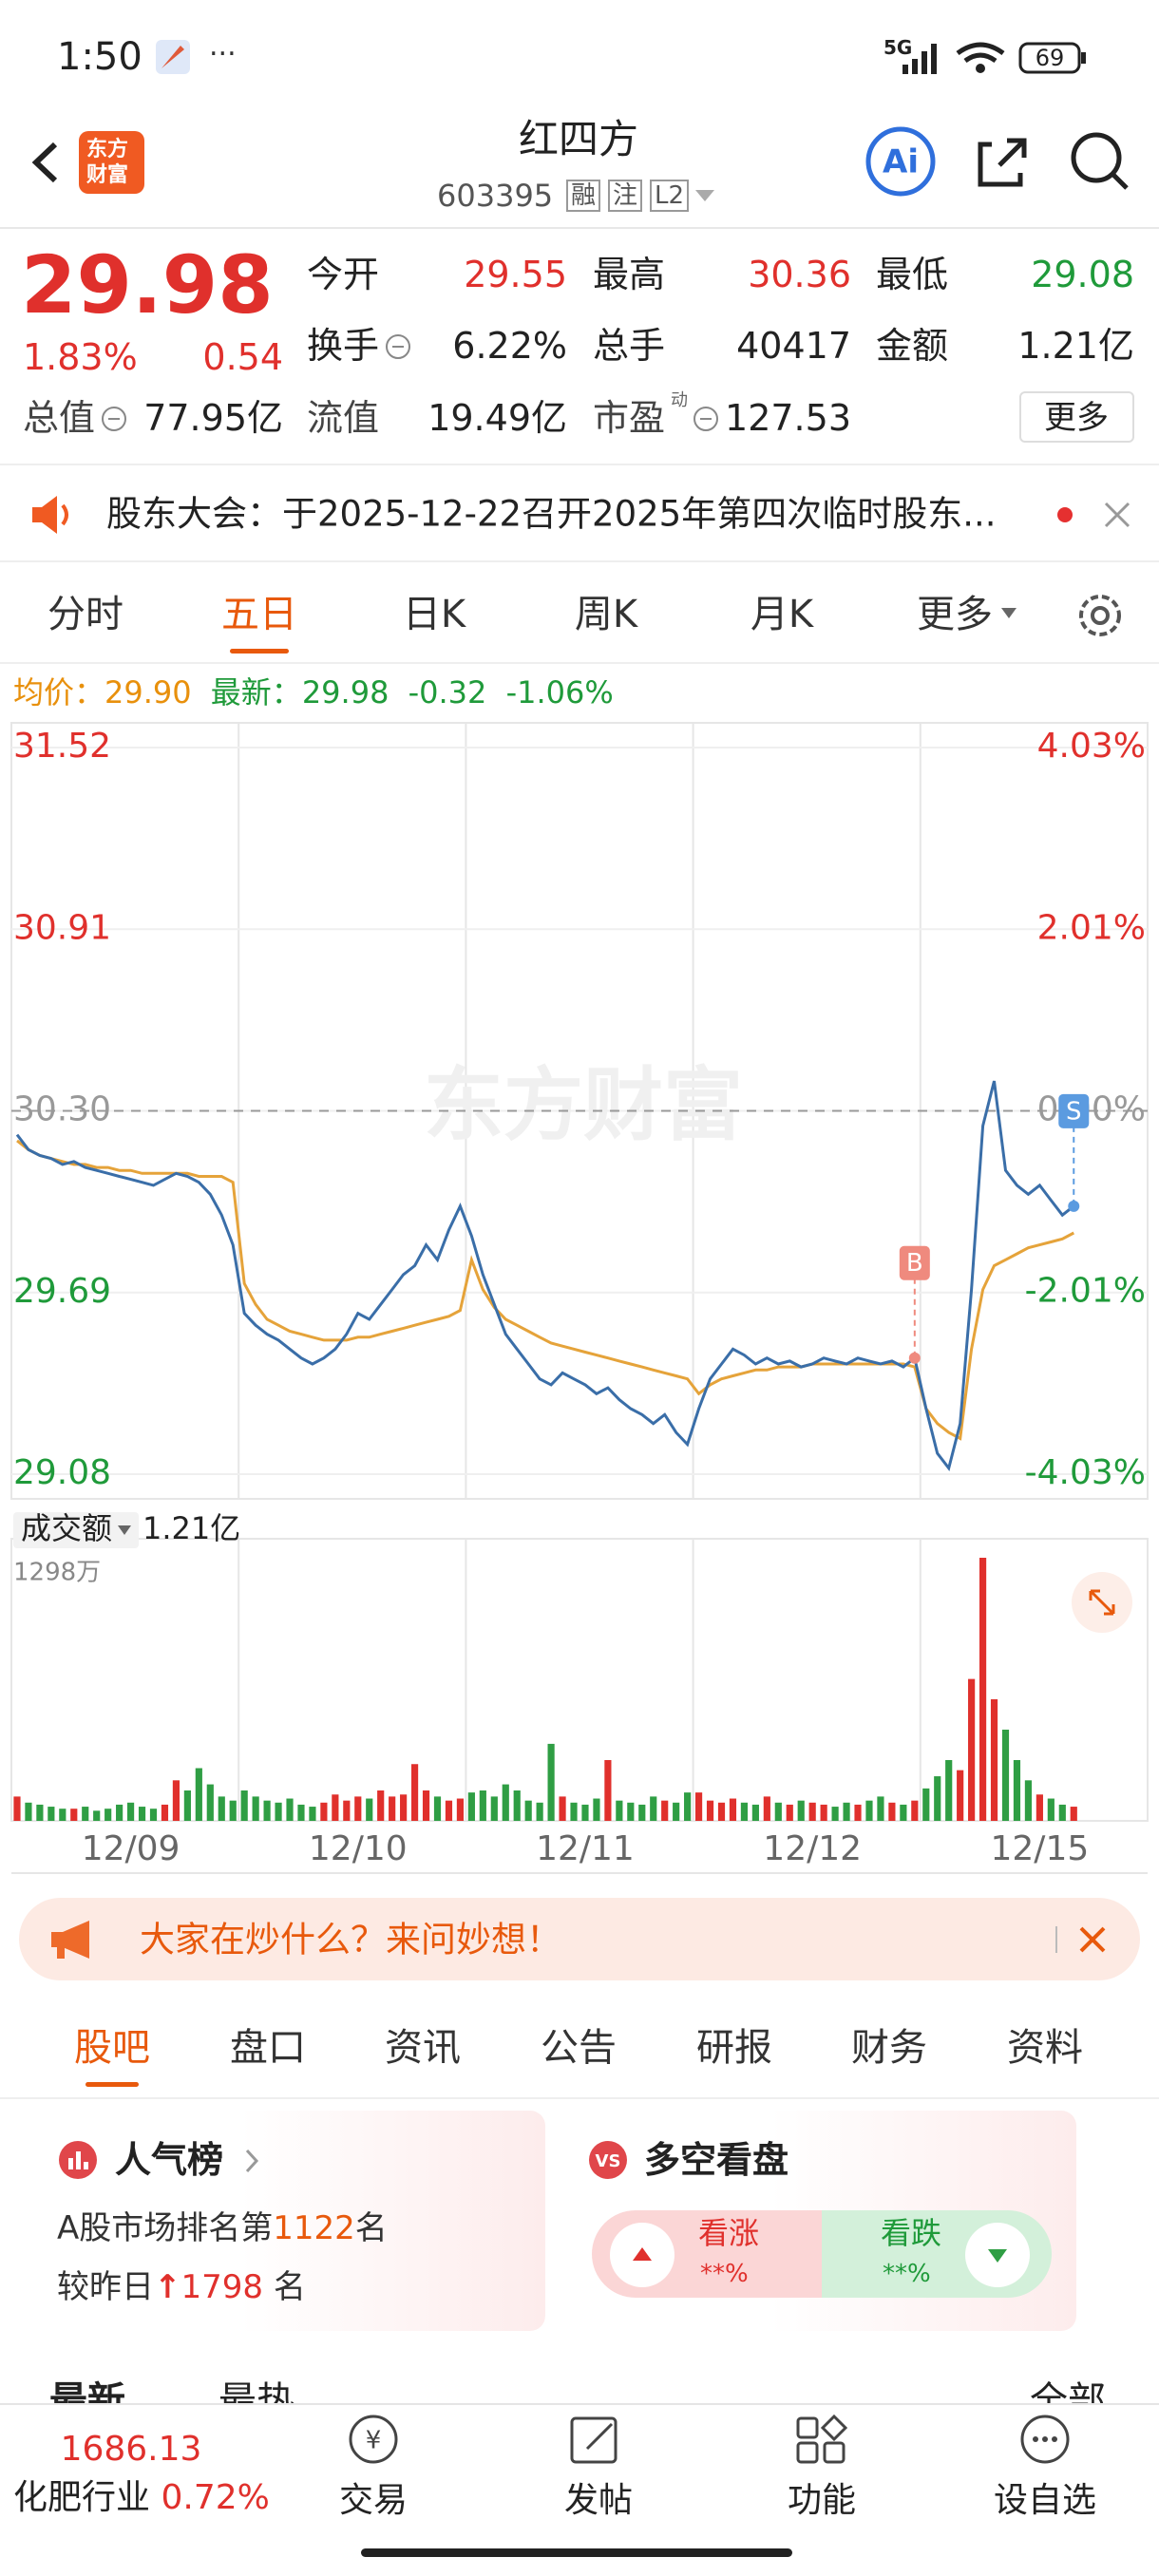 This screenshot has height=2576, width=1159. What do you see at coordinates (59, 418) in the screenshot?
I see `field-label: 总值` at bounding box center [59, 418].